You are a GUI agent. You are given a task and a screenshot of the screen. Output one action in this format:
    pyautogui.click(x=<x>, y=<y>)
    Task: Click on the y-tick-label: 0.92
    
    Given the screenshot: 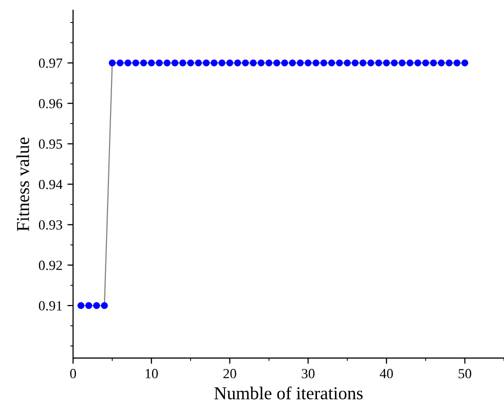 What is the action you would take?
    pyautogui.click(x=50, y=265)
    